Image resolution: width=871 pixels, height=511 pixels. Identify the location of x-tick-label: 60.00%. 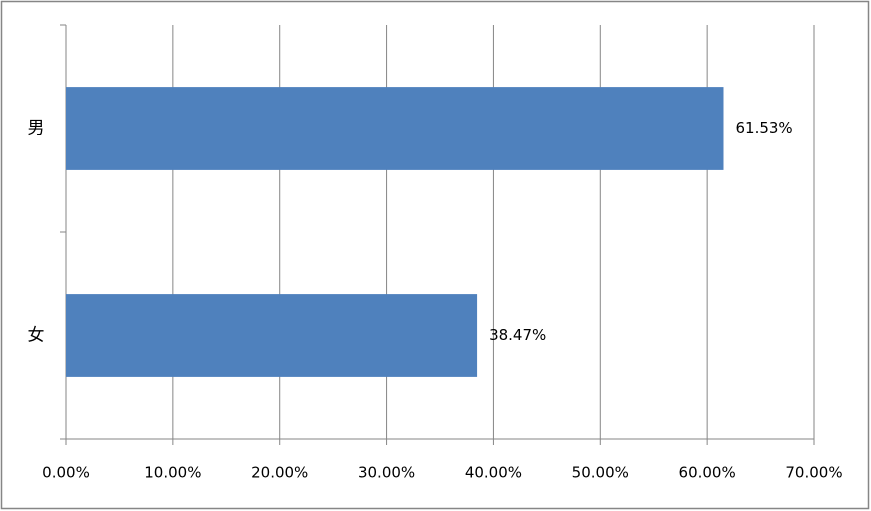
(707, 473).